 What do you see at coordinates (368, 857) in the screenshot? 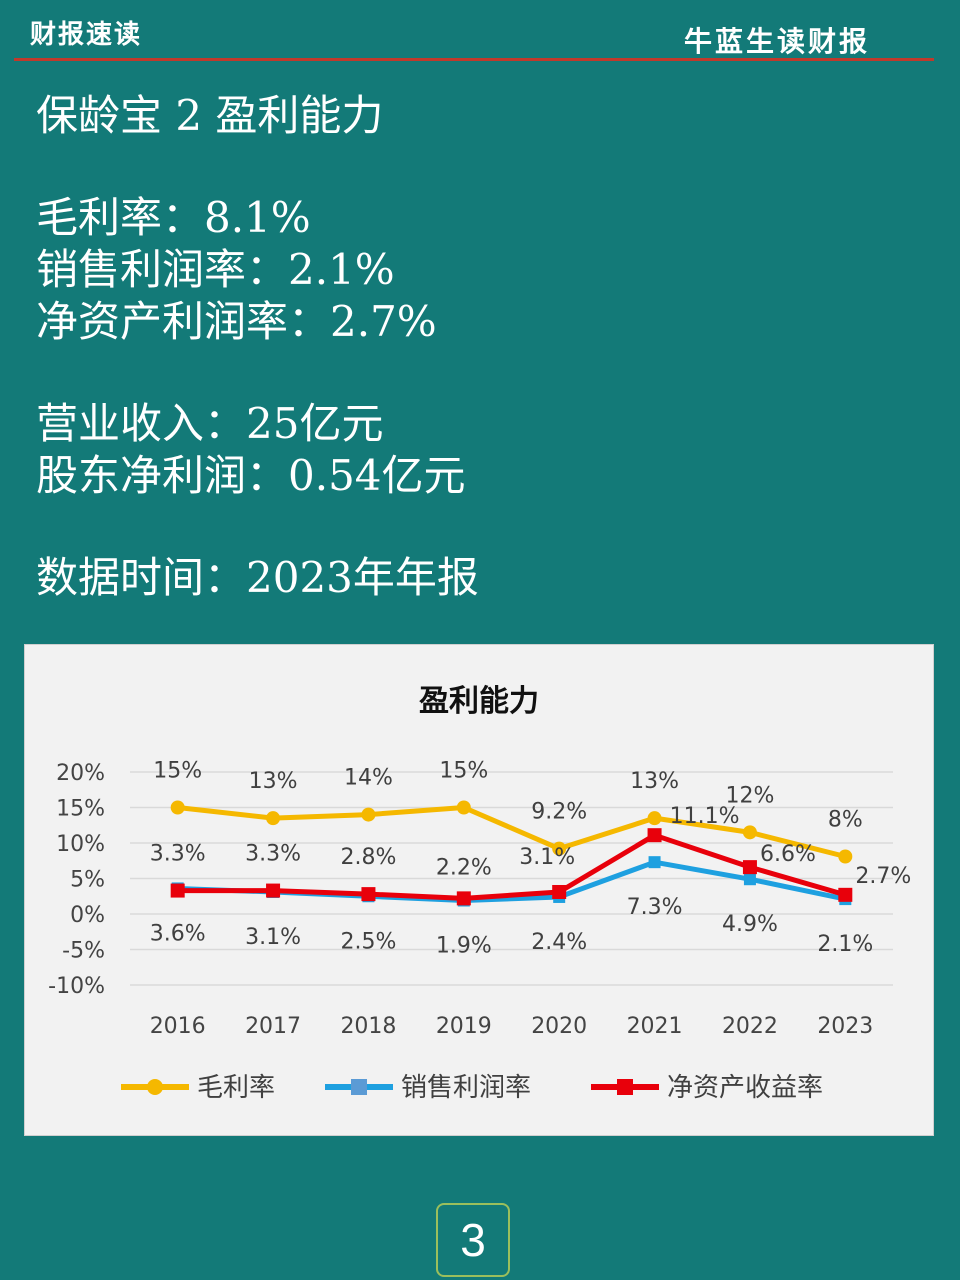
I see `data-label-roe: 2.8%` at bounding box center [368, 857].